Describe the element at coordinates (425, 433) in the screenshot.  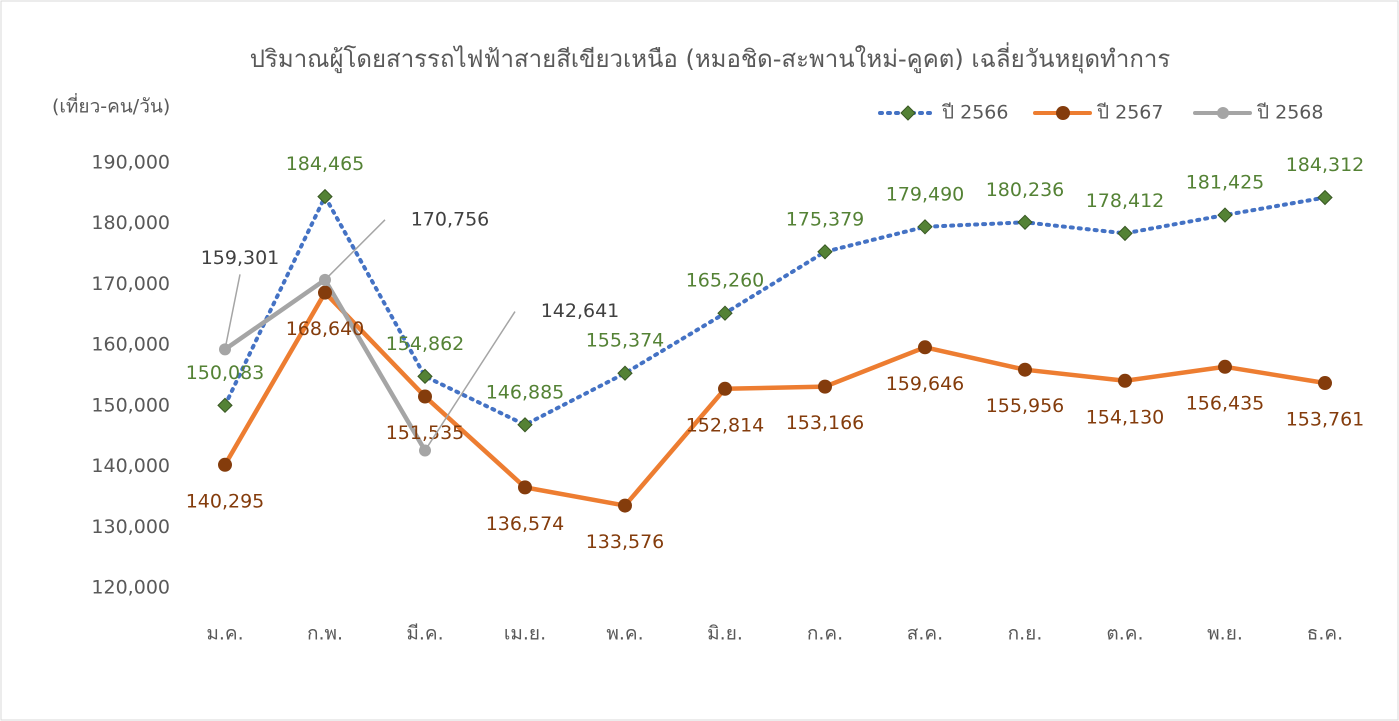
I see `data-label: 151,535` at that location.